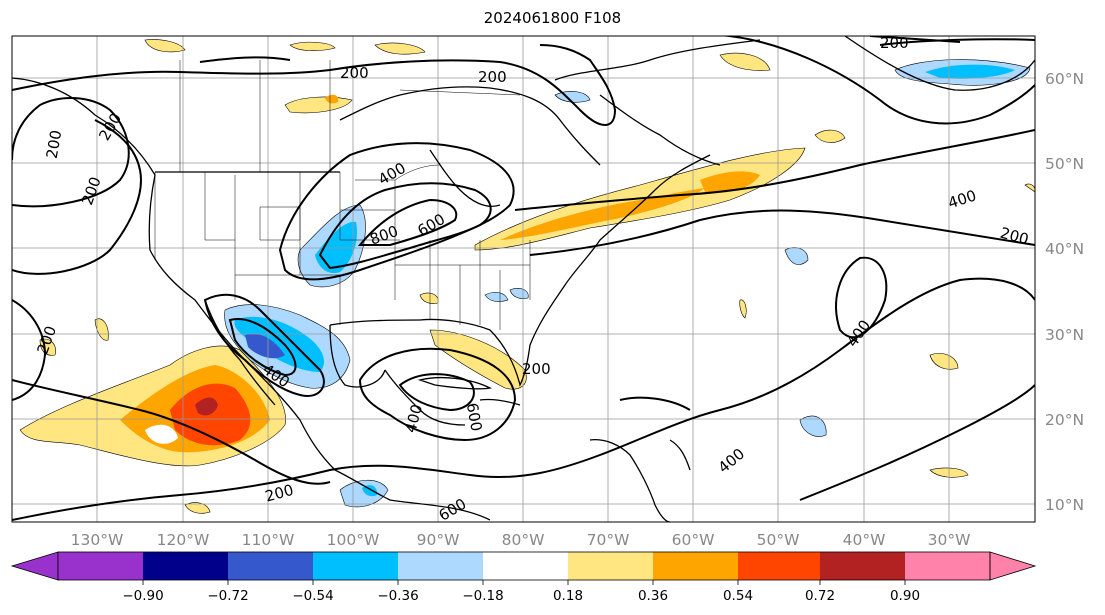  What do you see at coordinates (917, 442) in the screenshot?
I see `contour-400-atlantic` at bounding box center [917, 442].